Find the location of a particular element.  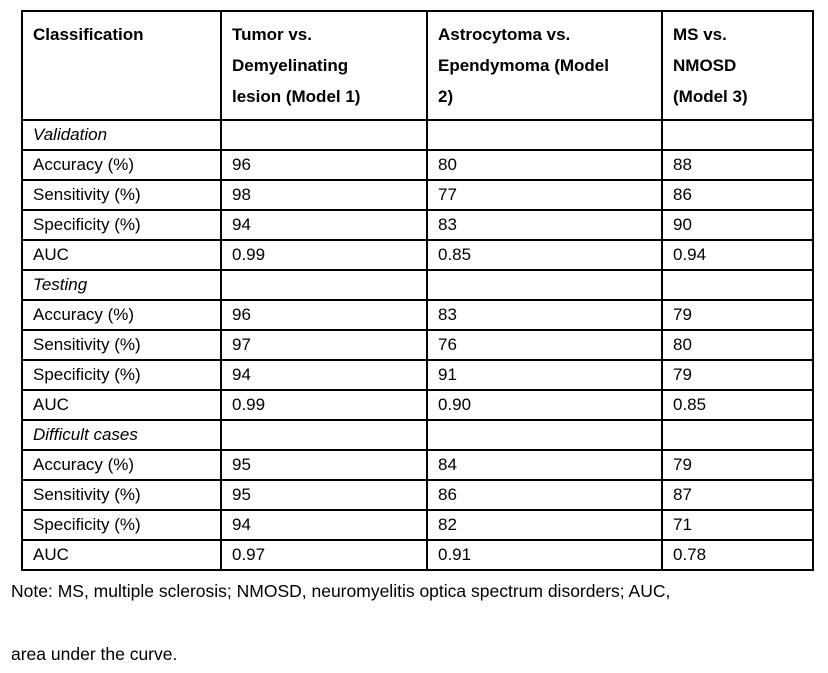

metric-row: Sensitivity (%) 95 86 87 is located at coordinates (417, 495).